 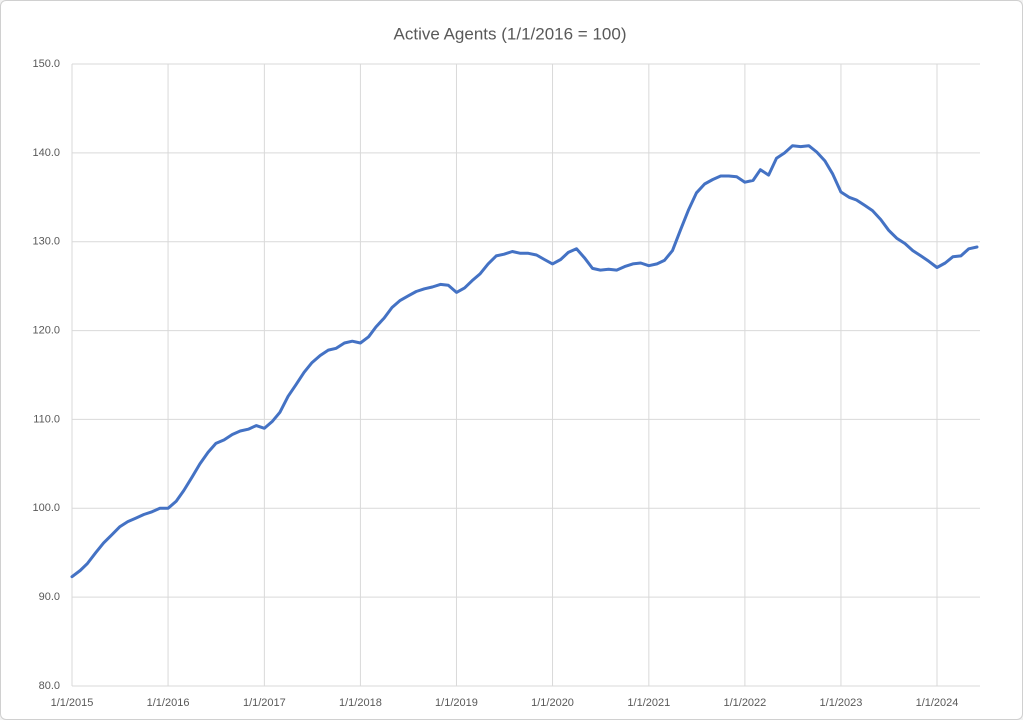 What do you see at coordinates (841, 703) in the screenshot?
I see `x-tick-label: 1/1/2023` at bounding box center [841, 703].